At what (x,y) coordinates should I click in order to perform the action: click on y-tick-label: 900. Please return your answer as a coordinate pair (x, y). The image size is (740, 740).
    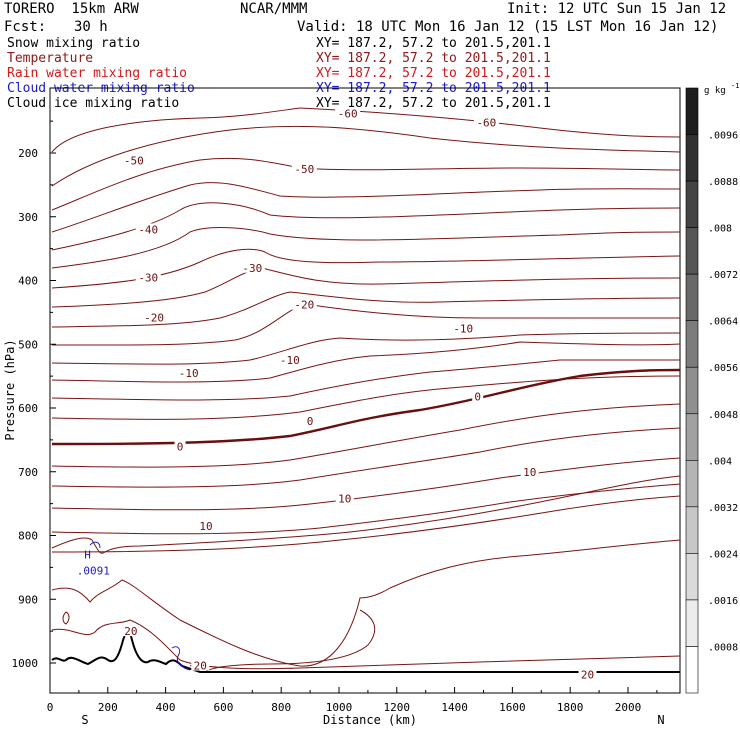
    Looking at the image, I should click on (28, 599).